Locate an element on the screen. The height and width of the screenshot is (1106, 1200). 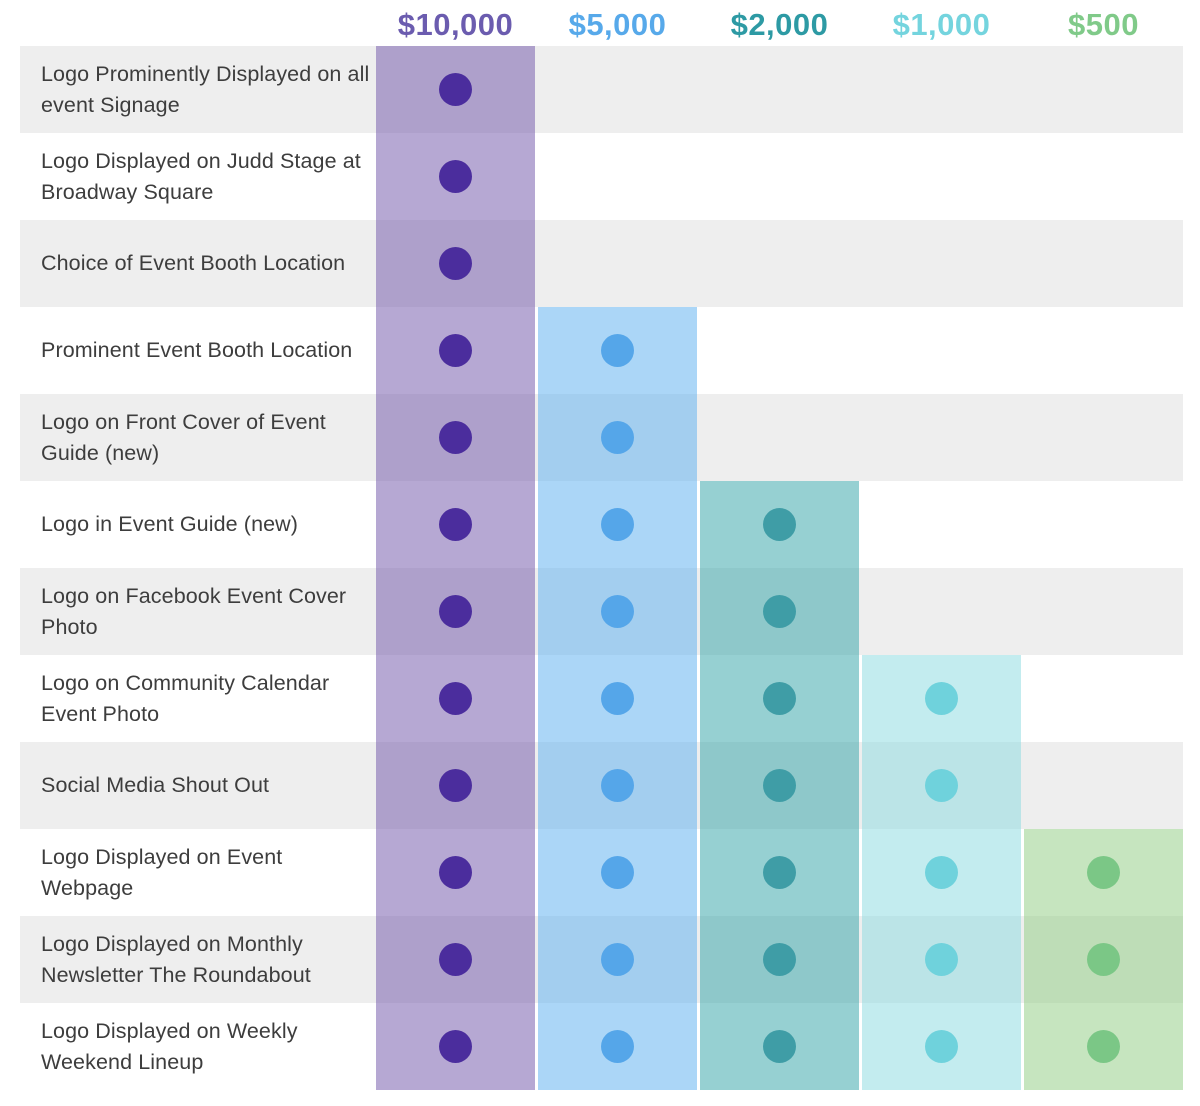
tier-header: $10,000 is located at coordinates (455, 24).